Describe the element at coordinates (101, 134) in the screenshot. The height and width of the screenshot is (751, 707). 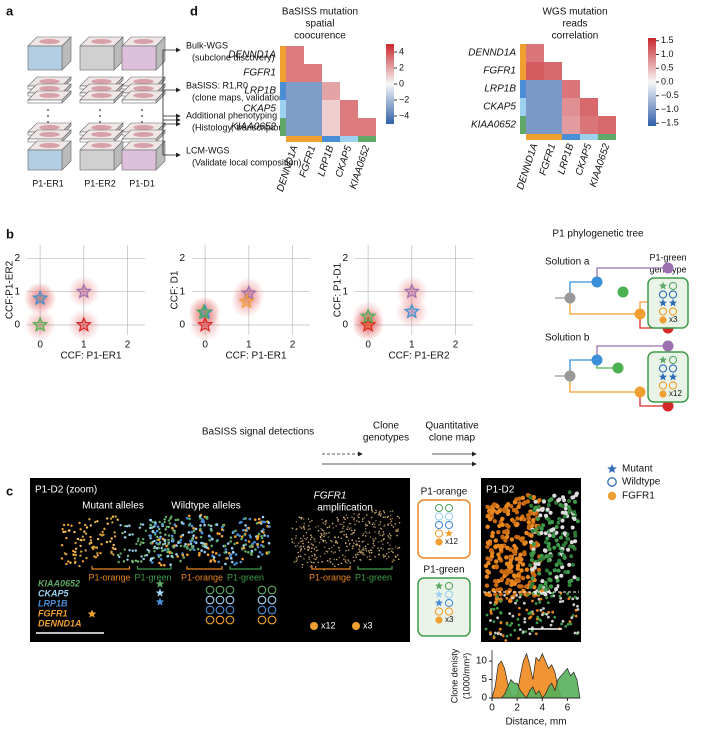
I see `tissue` at that location.